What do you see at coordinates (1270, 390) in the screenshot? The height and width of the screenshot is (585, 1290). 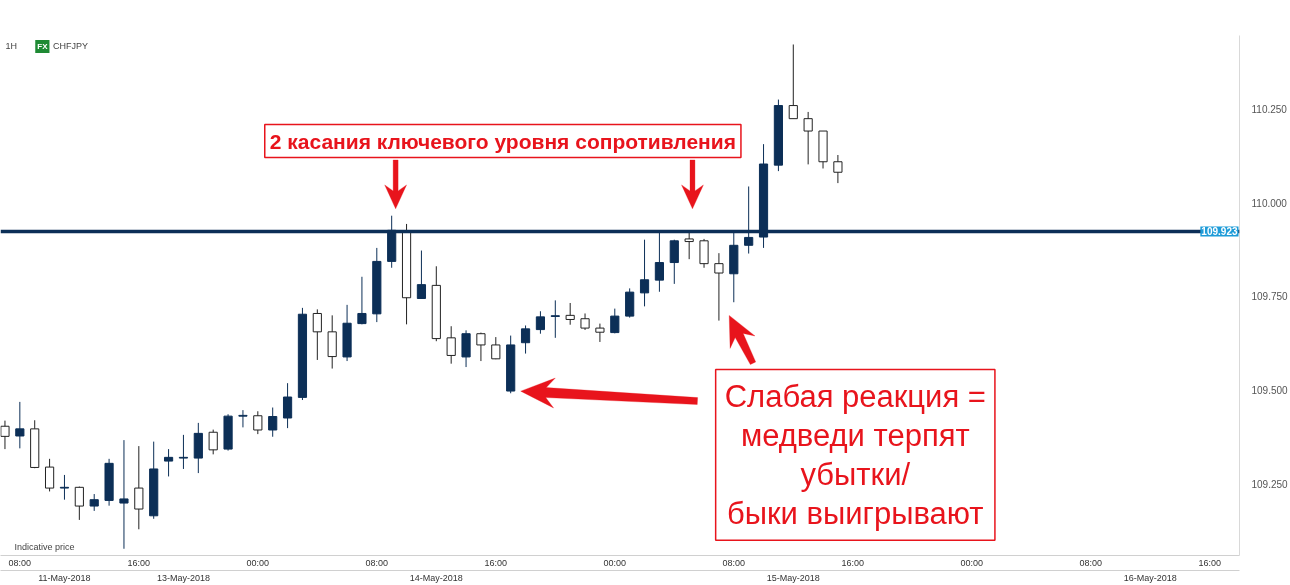 I see `y-tick-label: 109.500` at bounding box center [1270, 390].